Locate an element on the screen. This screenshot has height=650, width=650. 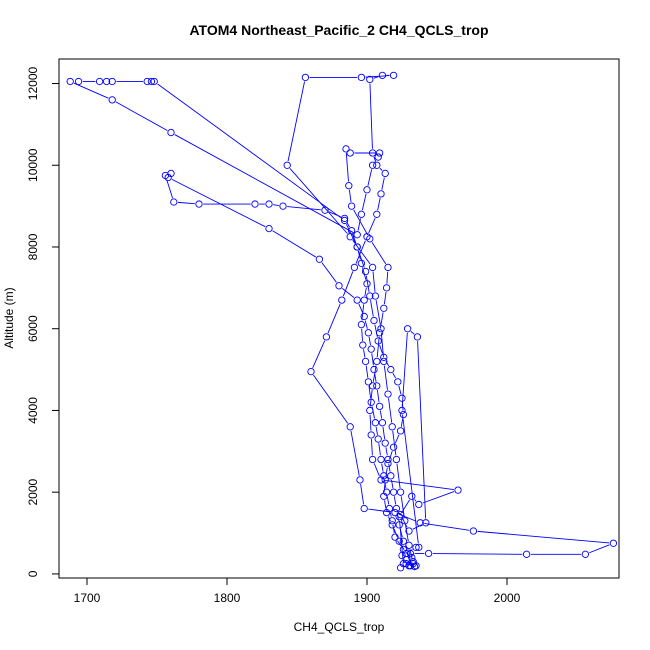
x-tick-label: 1800 is located at coordinates (227, 598).